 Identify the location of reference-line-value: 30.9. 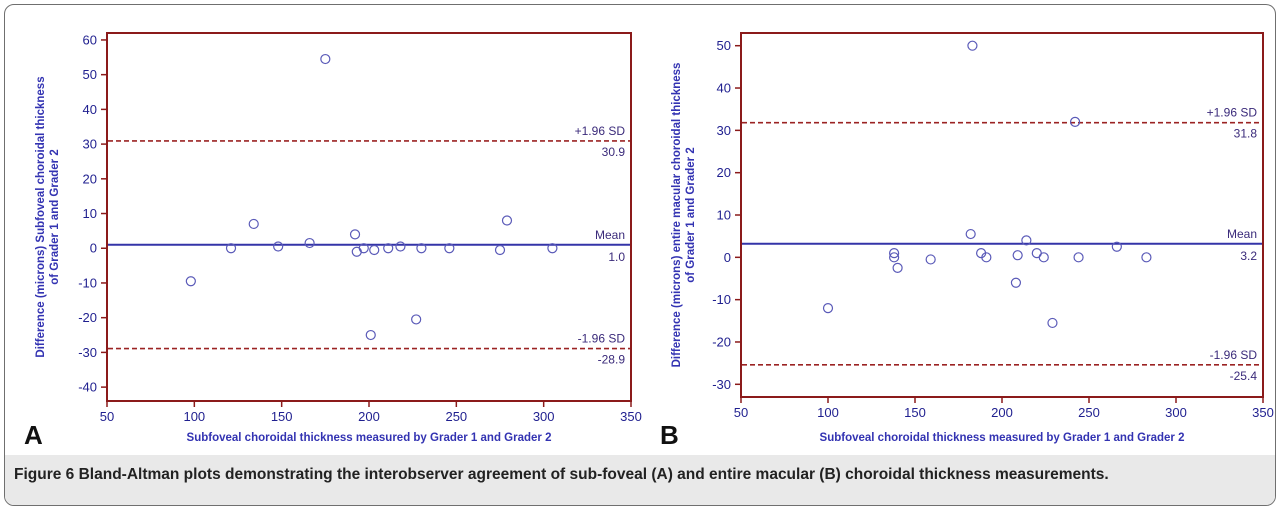
(614, 152).